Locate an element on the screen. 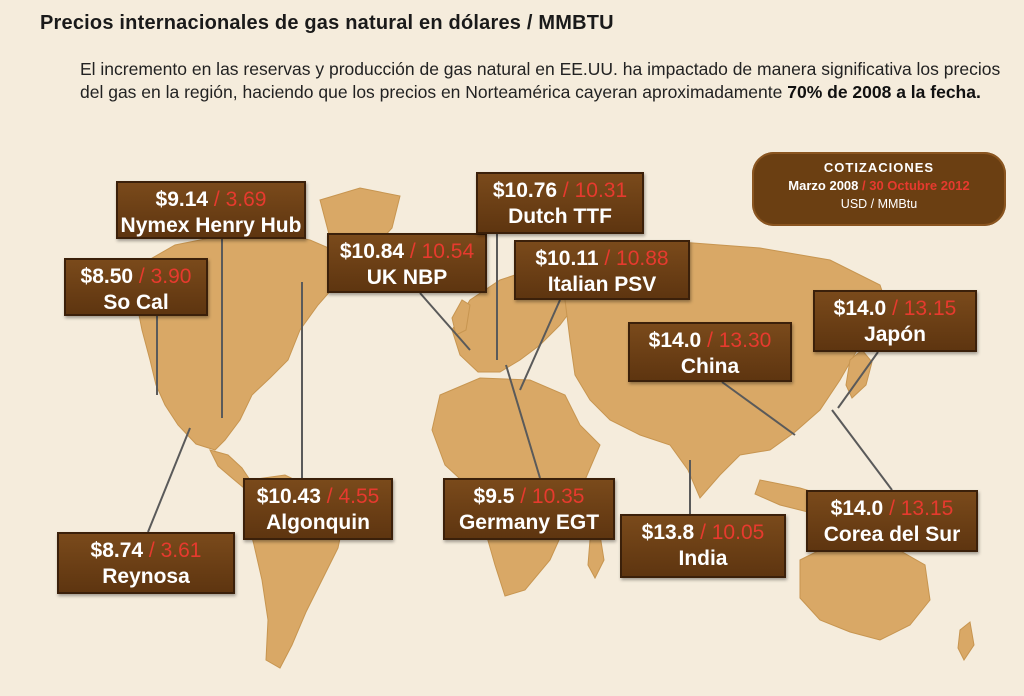  hub-name: UK NBP is located at coordinates (407, 277).